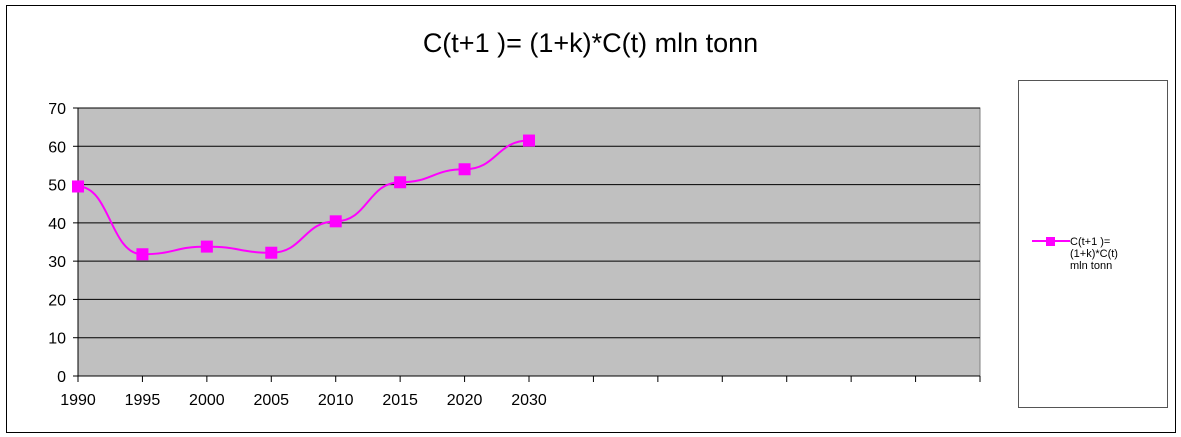 Image resolution: width=1181 pixels, height=437 pixels. I want to click on x-tick-label: 2000, so click(207, 400).